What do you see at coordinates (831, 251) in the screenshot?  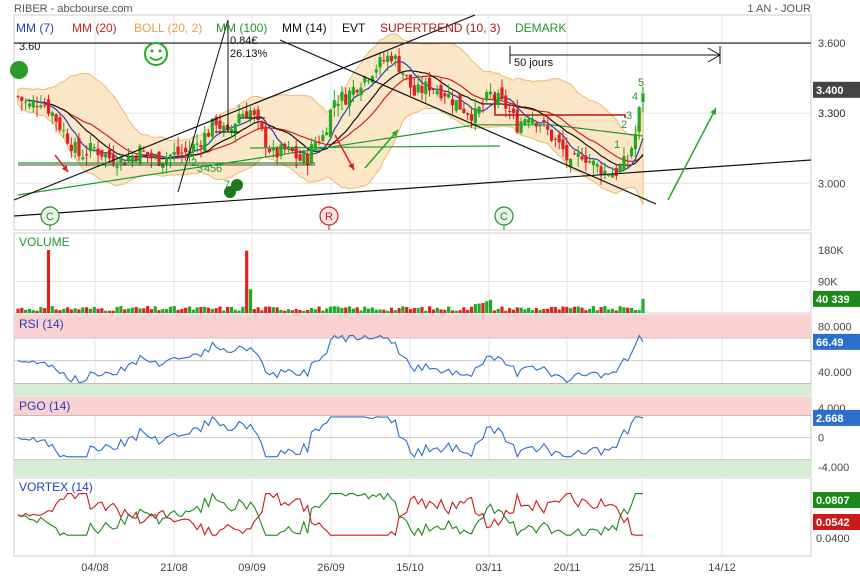 I see `volume-tick: 180K` at bounding box center [831, 251].